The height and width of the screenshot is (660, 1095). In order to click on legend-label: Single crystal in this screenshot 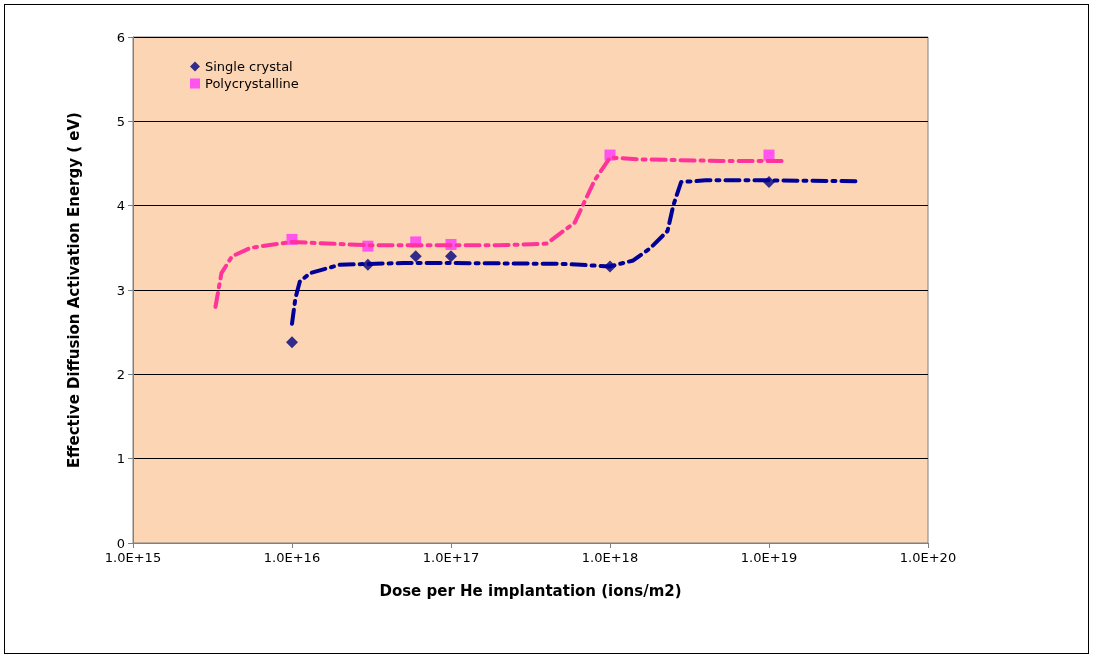, I will do `click(249, 66)`.